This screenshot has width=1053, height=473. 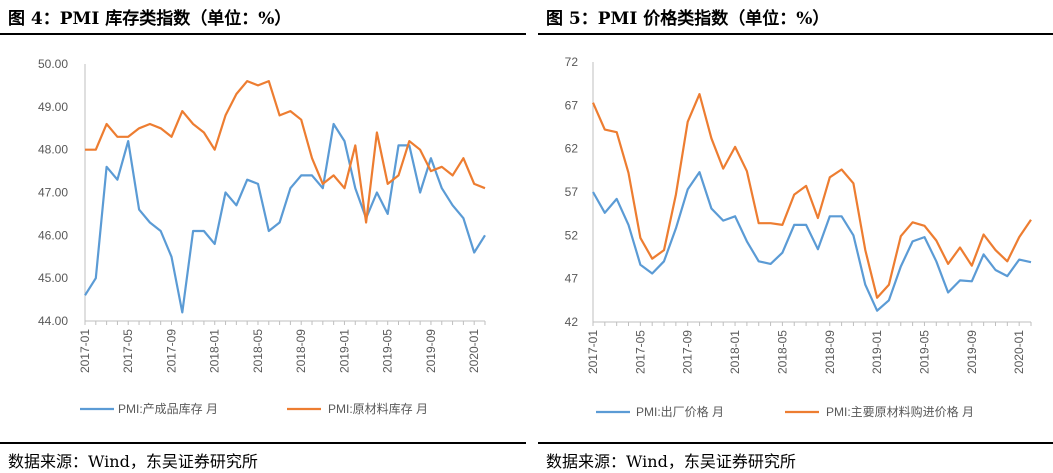 What do you see at coordinates (900, 411) in the screenshot?
I see `legend-label: PMI:主要原材料购进价格 月` at bounding box center [900, 411].